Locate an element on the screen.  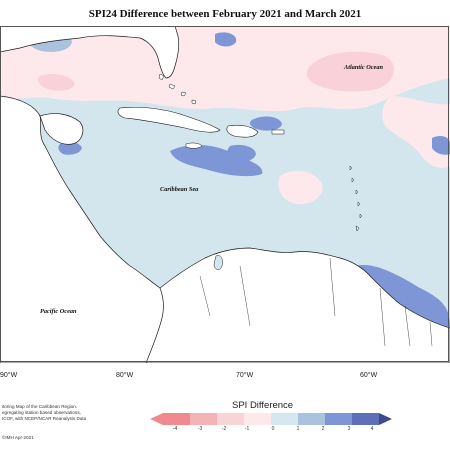
puerto-rico-island is located at coordinates (278, 132).